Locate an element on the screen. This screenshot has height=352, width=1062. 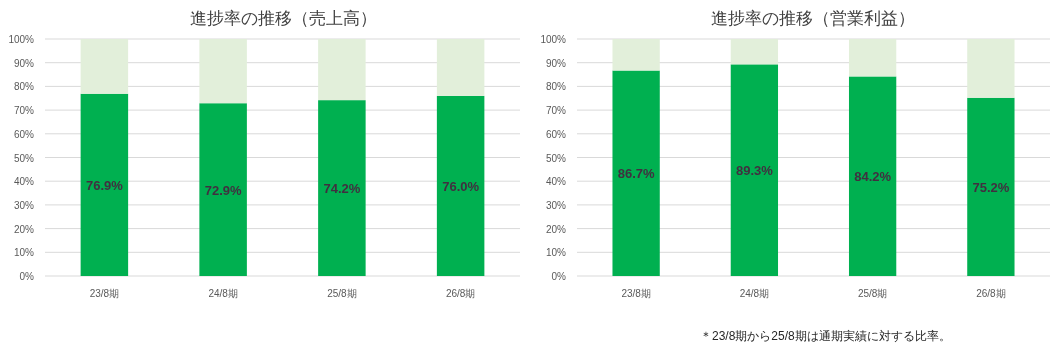
data-label: 75.2% is located at coordinates (991, 187).